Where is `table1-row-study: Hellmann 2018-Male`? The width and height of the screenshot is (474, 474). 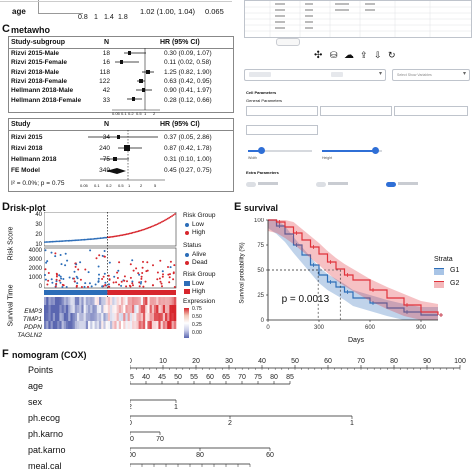
table1-row-study: Hellmann 2018-Male is located at coordinates (42, 91).